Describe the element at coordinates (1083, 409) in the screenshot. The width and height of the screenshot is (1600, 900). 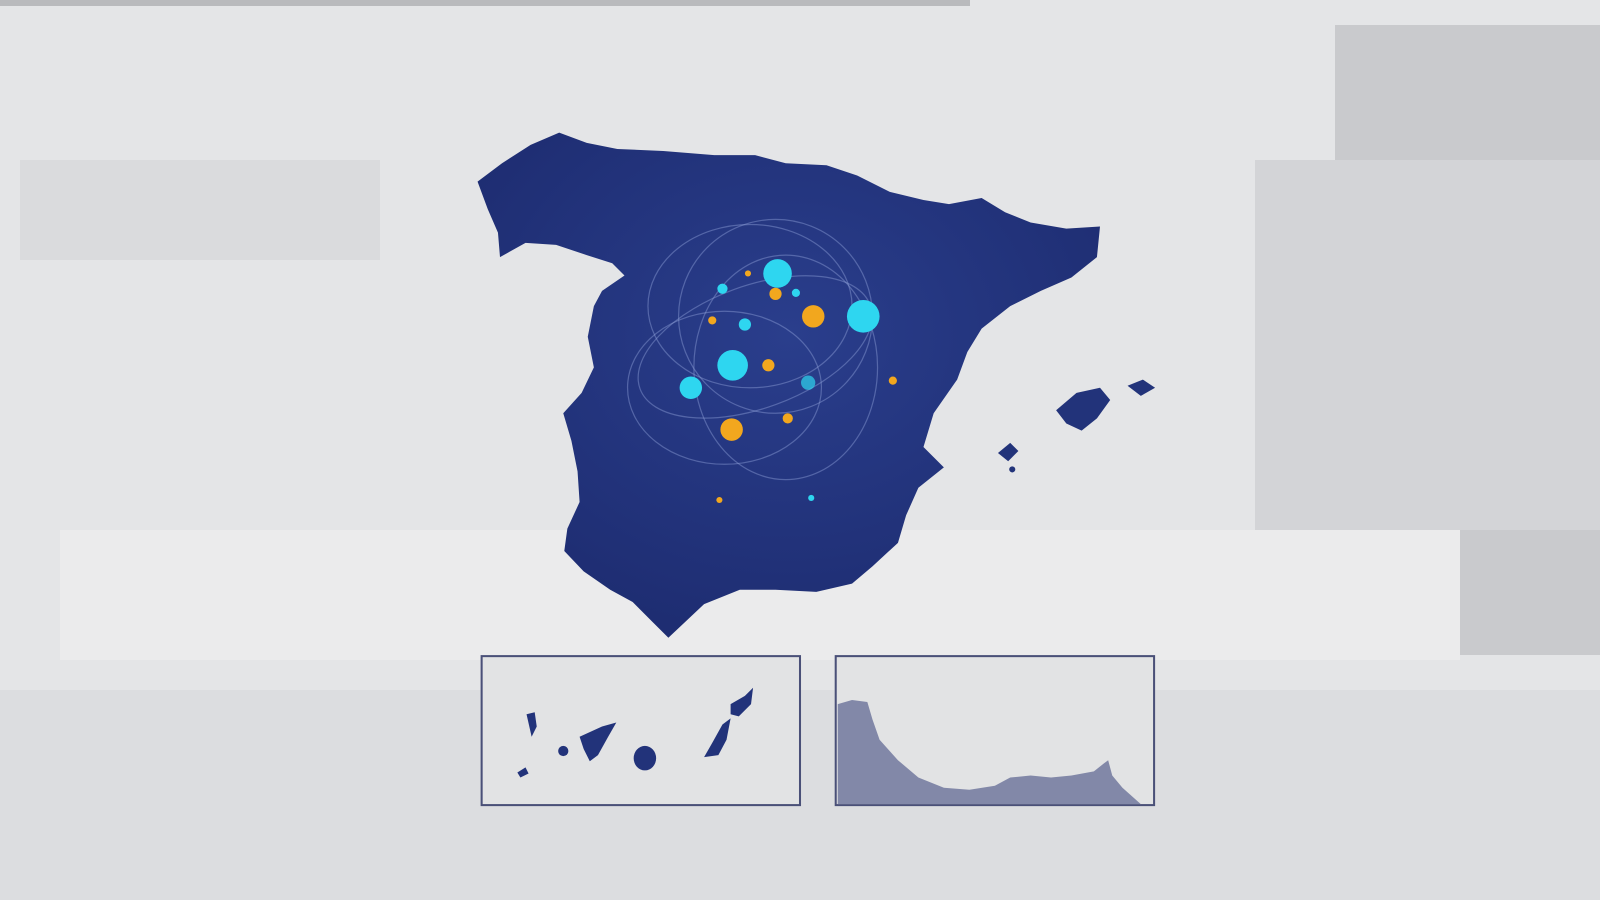
I see `mallorca` at that location.